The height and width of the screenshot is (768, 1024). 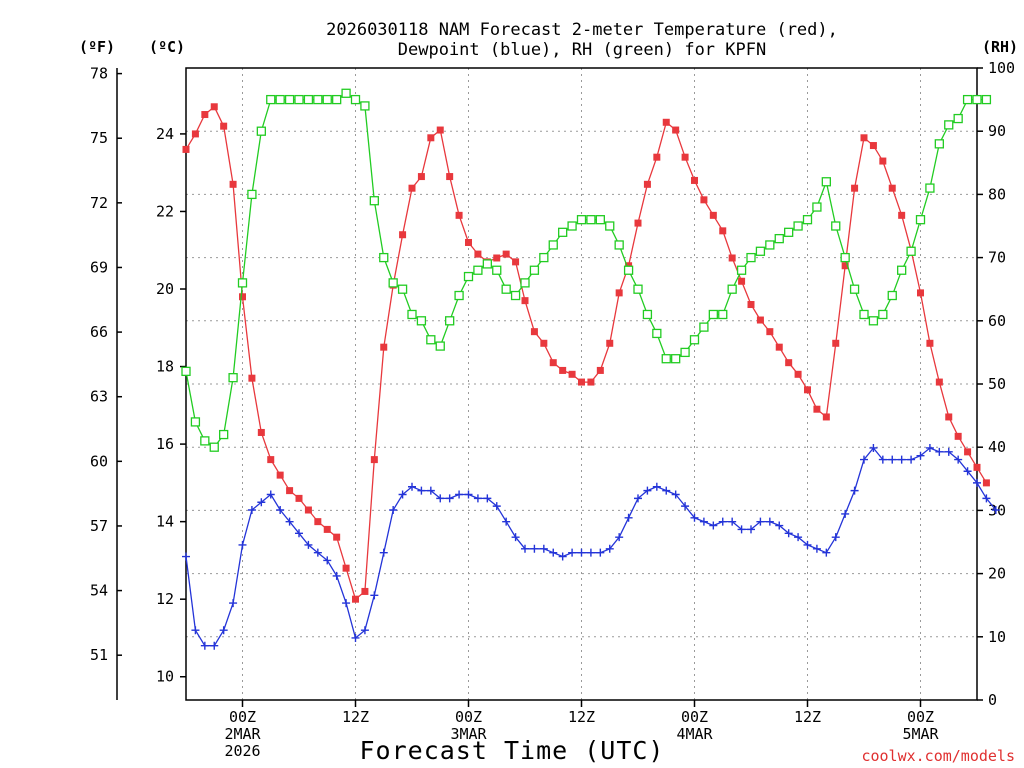 I want to click on fahrenheit-tick-label: 75, so click(x=99, y=138).